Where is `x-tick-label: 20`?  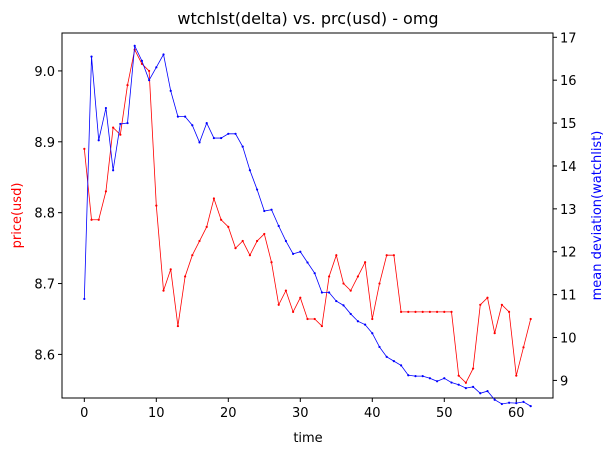
x-tick-label: 20 is located at coordinates (228, 413).